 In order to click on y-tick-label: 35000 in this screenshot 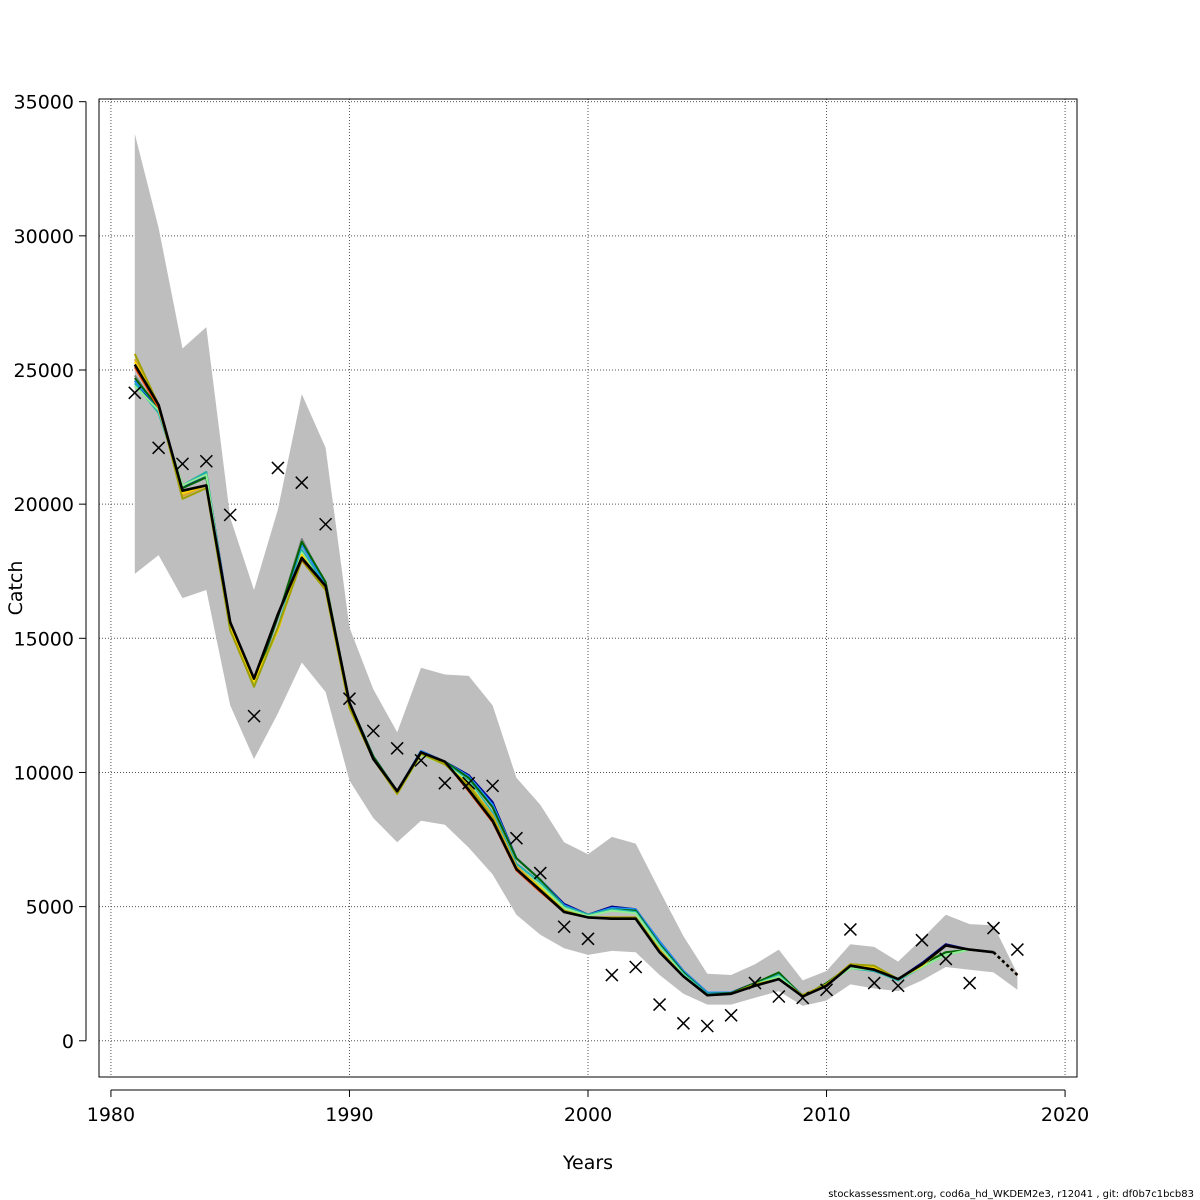, I will do `click(44, 103)`.